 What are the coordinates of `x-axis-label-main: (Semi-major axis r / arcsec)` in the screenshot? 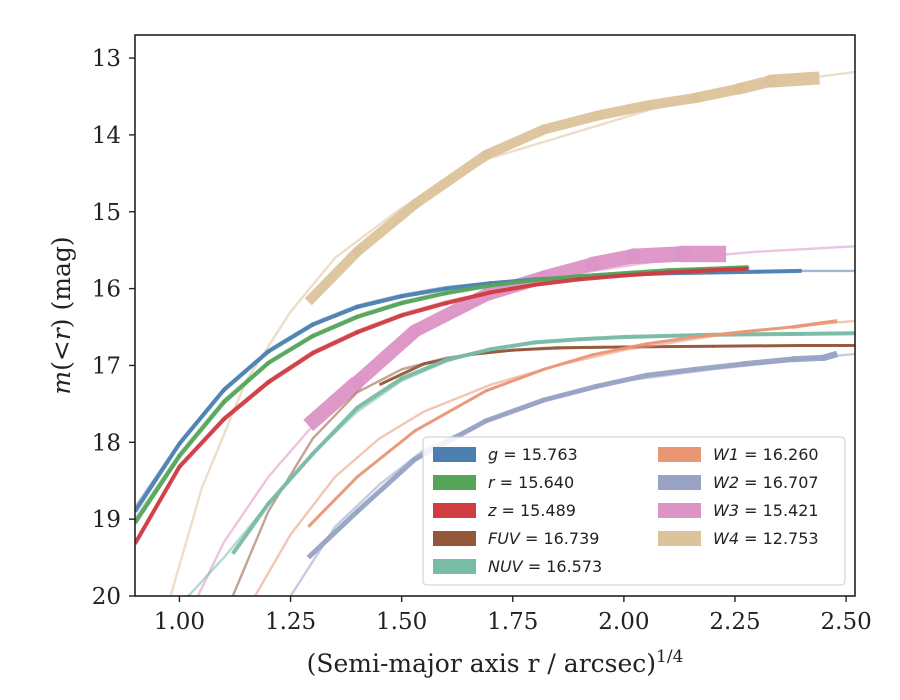 It's located at (481, 663).